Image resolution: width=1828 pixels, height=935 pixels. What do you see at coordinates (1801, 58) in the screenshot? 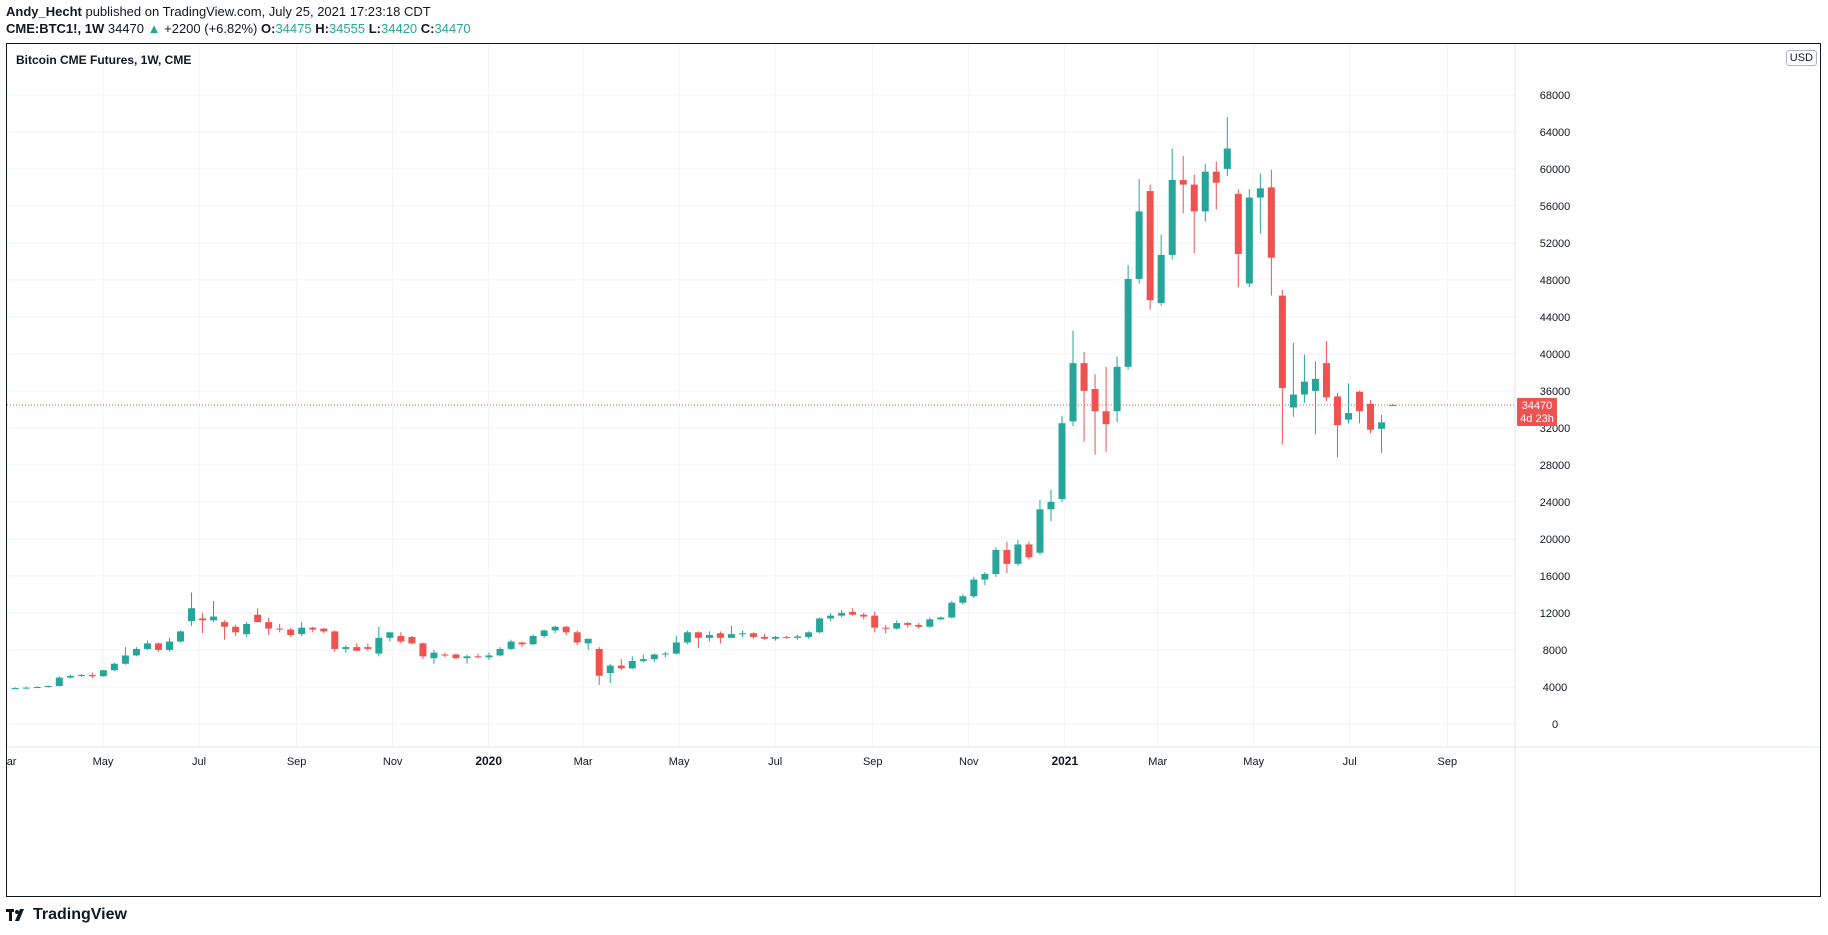
I see `currency-button: USD` at bounding box center [1801, 58].